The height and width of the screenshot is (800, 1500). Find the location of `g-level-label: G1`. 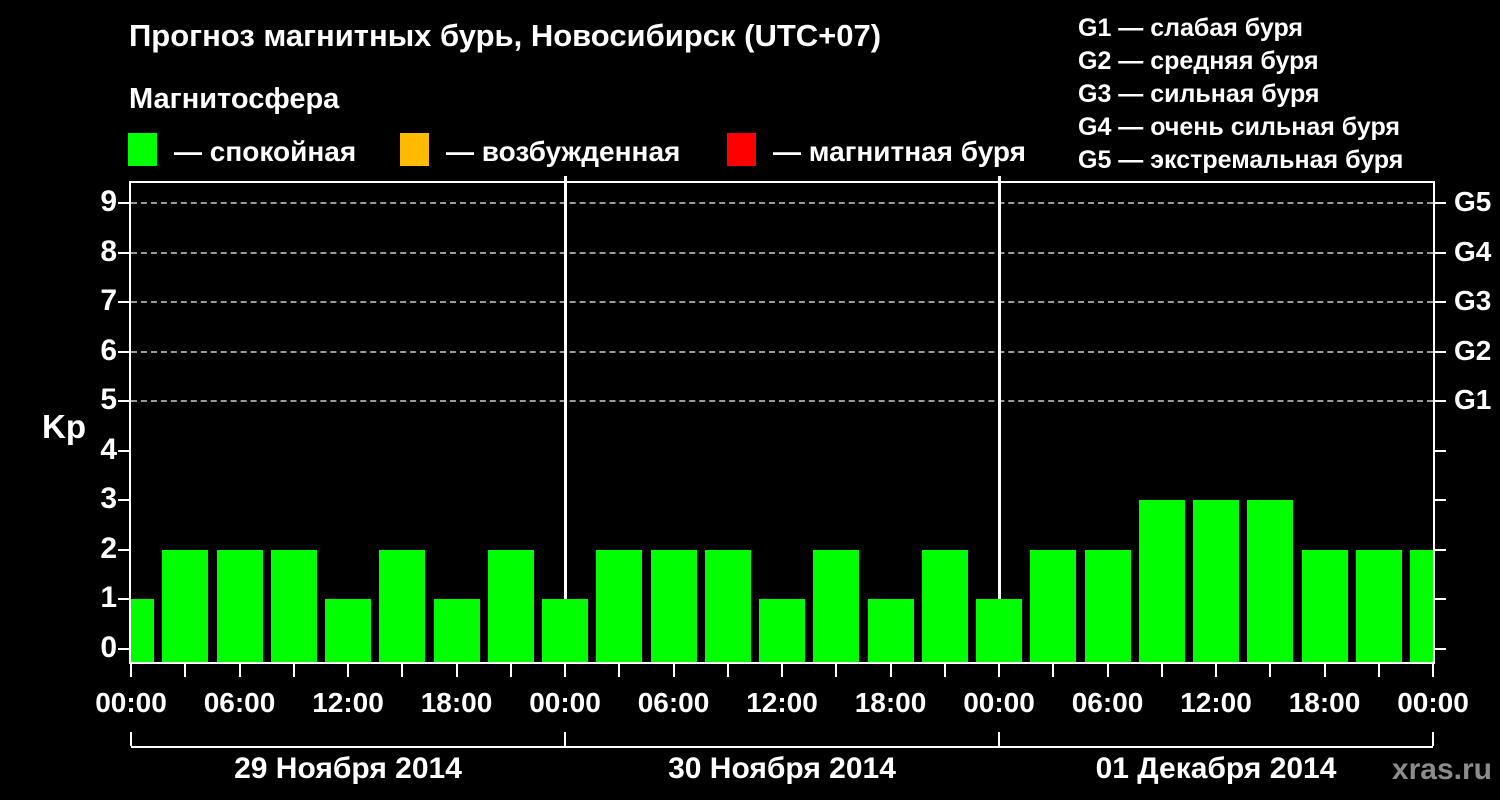

g-level-label: G1 is located at coordinates (1473, 400).